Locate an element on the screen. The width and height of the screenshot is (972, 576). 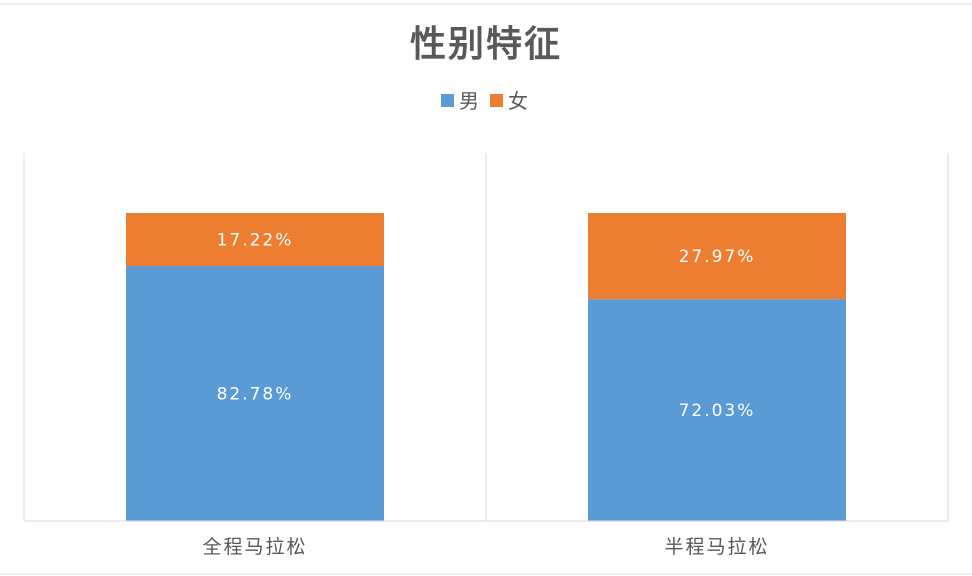
data-label-female-full-marathon: 17.22% is located at coordinates (255, 241).